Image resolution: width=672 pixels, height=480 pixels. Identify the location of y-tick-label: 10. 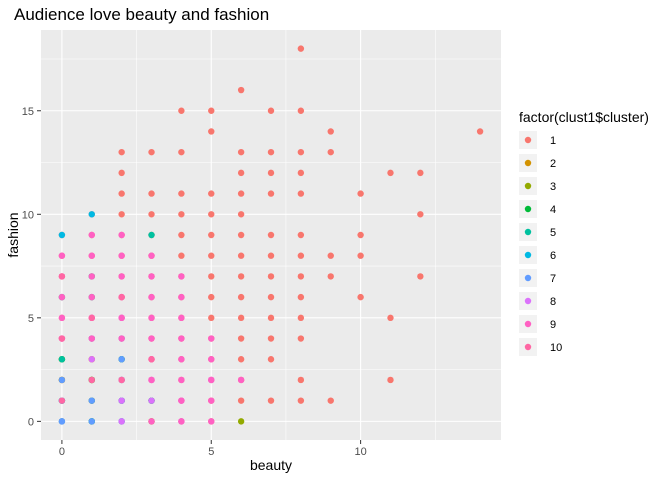
(28, 215).